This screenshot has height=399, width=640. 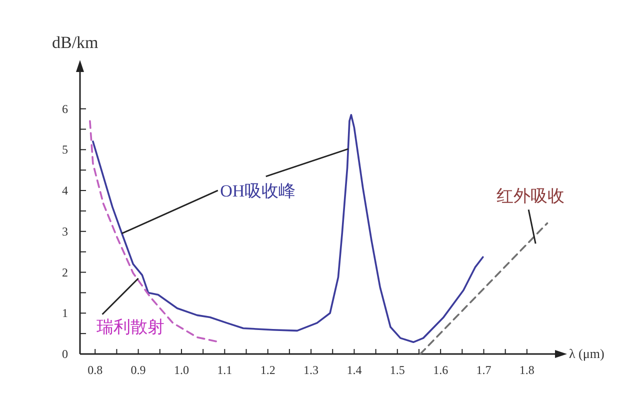 I want to click on x-tick-label: 1.6, so click(x=440, y=370).